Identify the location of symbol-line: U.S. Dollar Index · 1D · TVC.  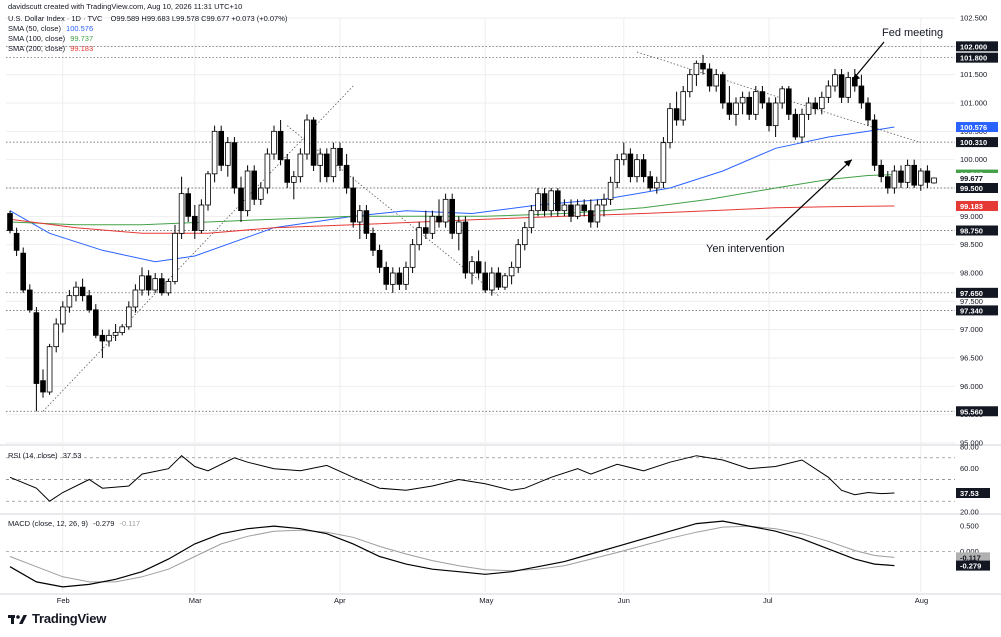
(55, 18).